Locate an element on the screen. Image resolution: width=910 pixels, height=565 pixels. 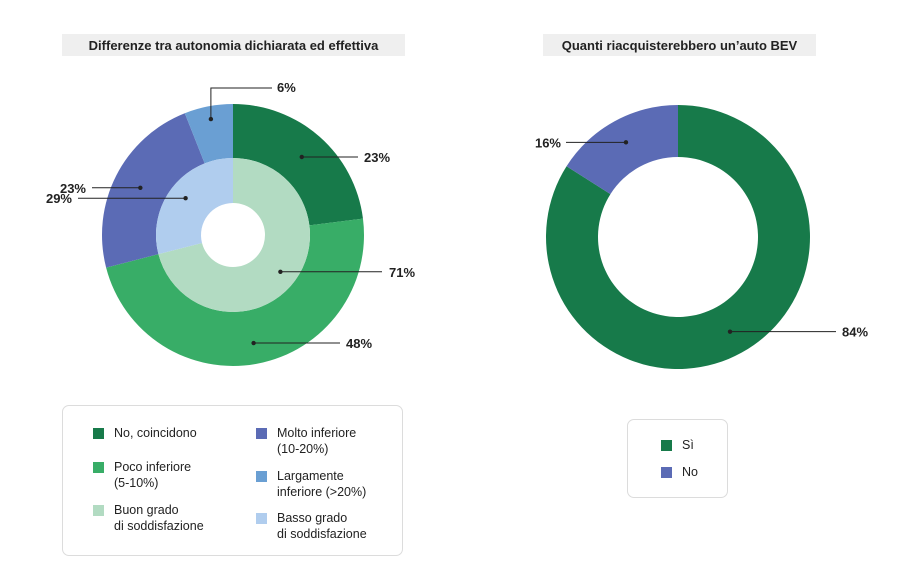
left-chart-title-background is located at coordinates (233, 45).